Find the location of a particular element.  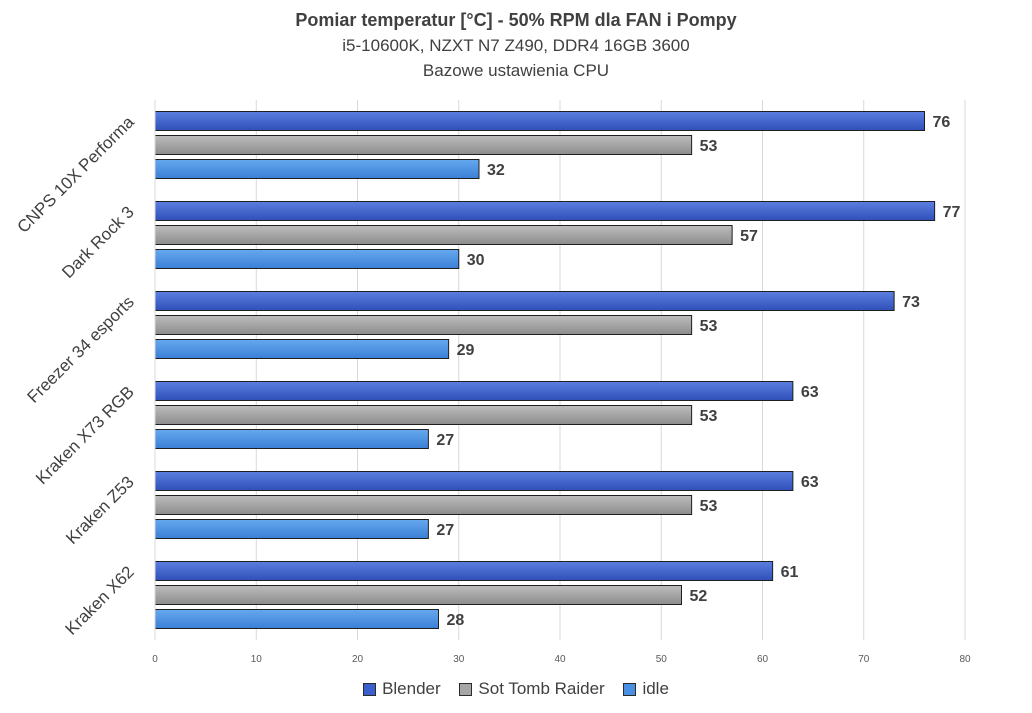

bar-idle-kraken-x62 is located at coordinates (296, 619).